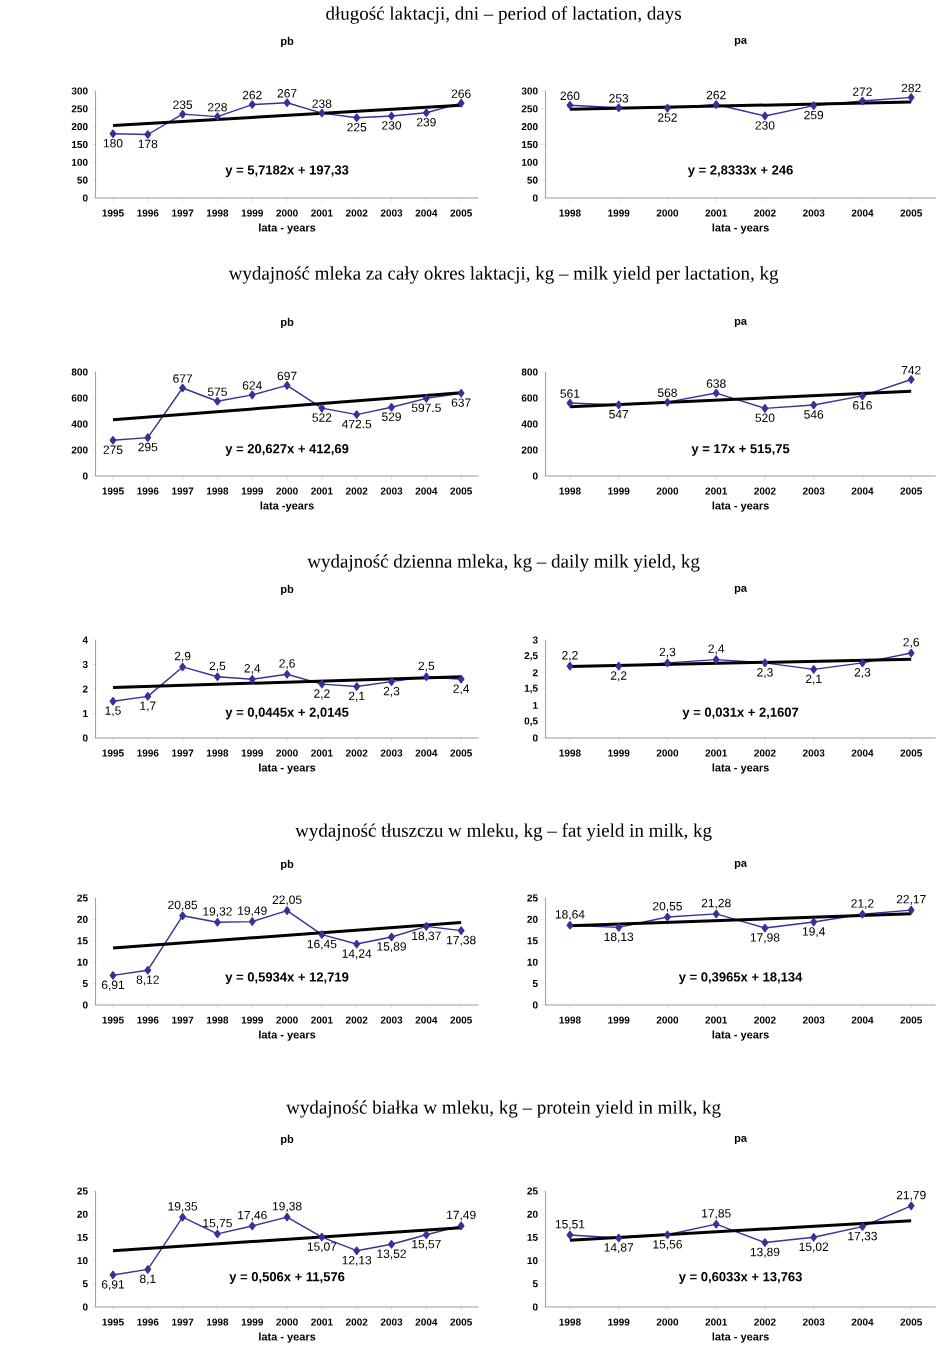 The height and width of the screenshot is (1360, 952). What do you see at coordinates (741, 978) in the screenshot?
I see `annotation: y = 0,3965x + 18,134` at bounding box center [741, 978].